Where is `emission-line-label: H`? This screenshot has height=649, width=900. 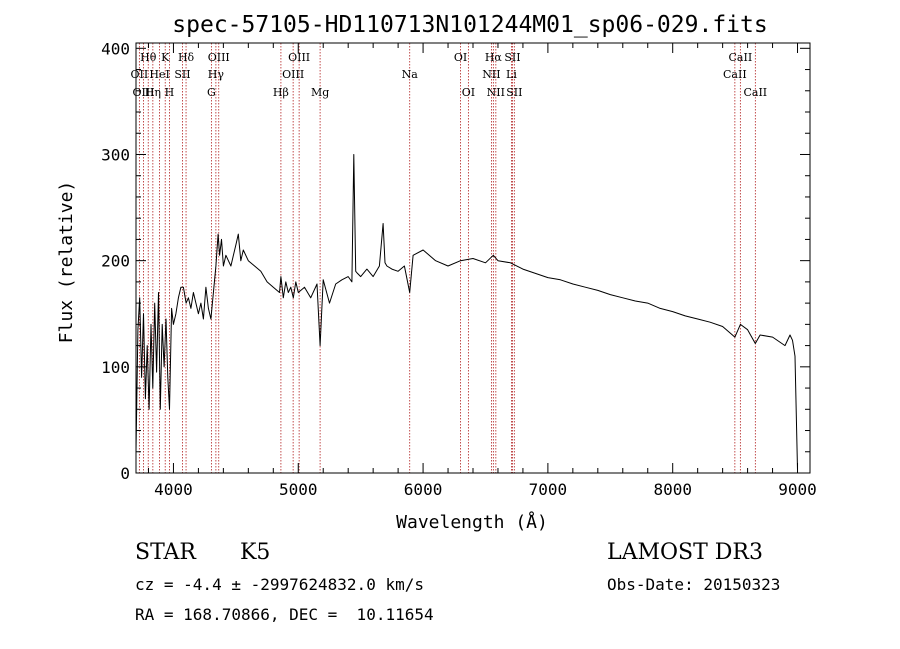
emission-line-label: H is located at coordinates (170, 92).